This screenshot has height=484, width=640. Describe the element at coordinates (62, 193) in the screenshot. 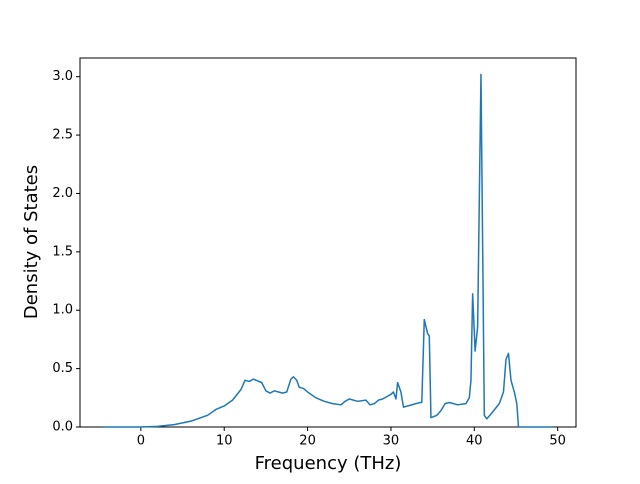

I see `y-tick-label: 2.0` at that location.